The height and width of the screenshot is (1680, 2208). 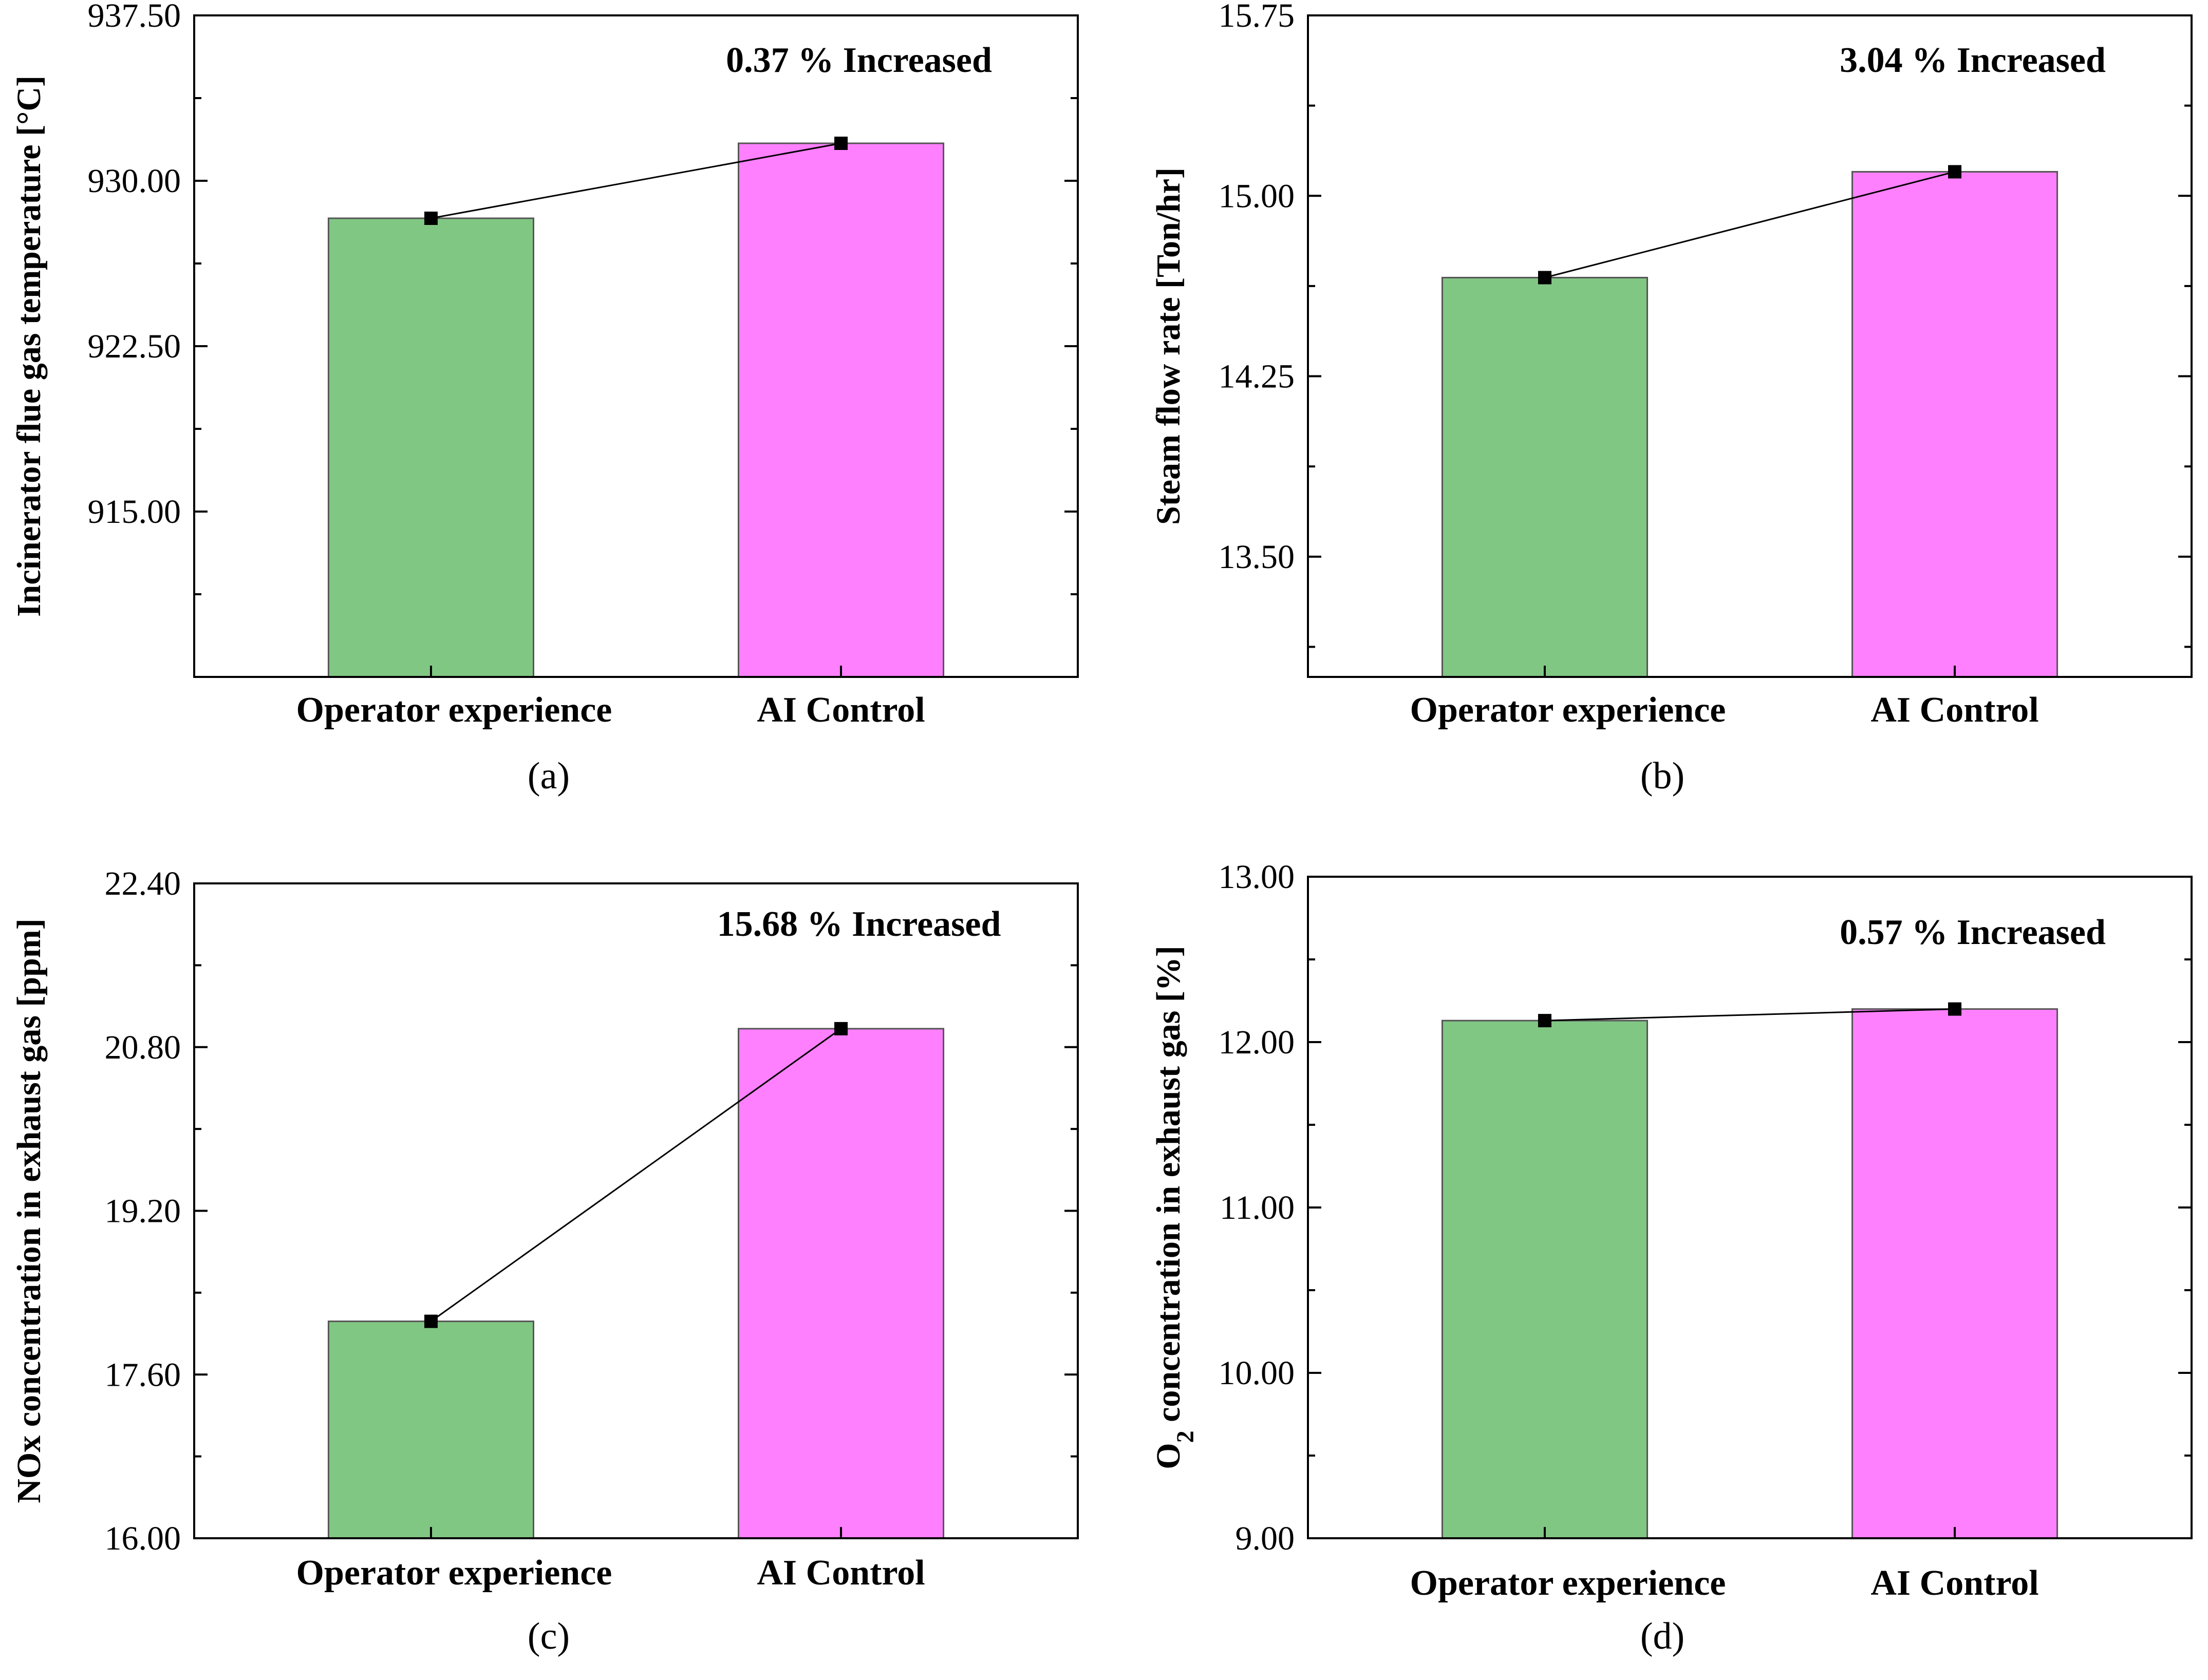 What do you see at coordinates (134, 346) in the screenshot?
I see `y-tick-label: 922.50` at bounding box center [134, 346].